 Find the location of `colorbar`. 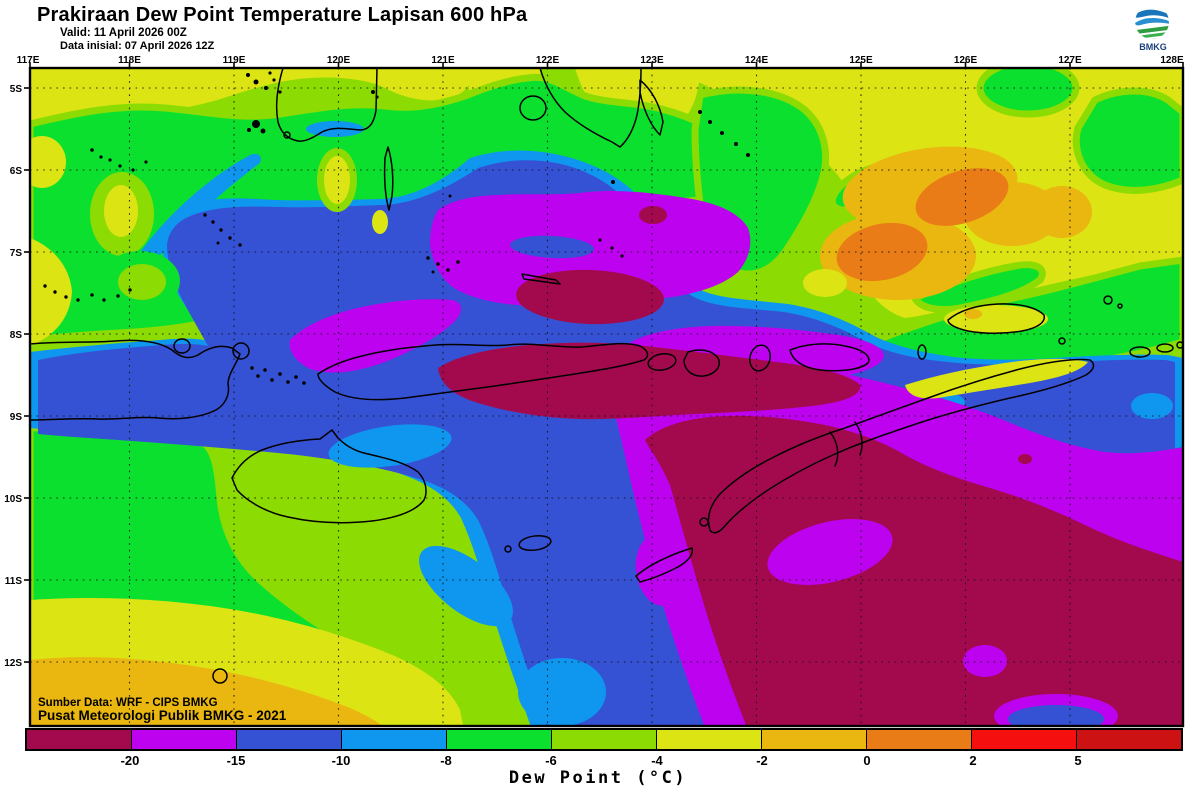

colorbar is located at coordinates (604, 739).